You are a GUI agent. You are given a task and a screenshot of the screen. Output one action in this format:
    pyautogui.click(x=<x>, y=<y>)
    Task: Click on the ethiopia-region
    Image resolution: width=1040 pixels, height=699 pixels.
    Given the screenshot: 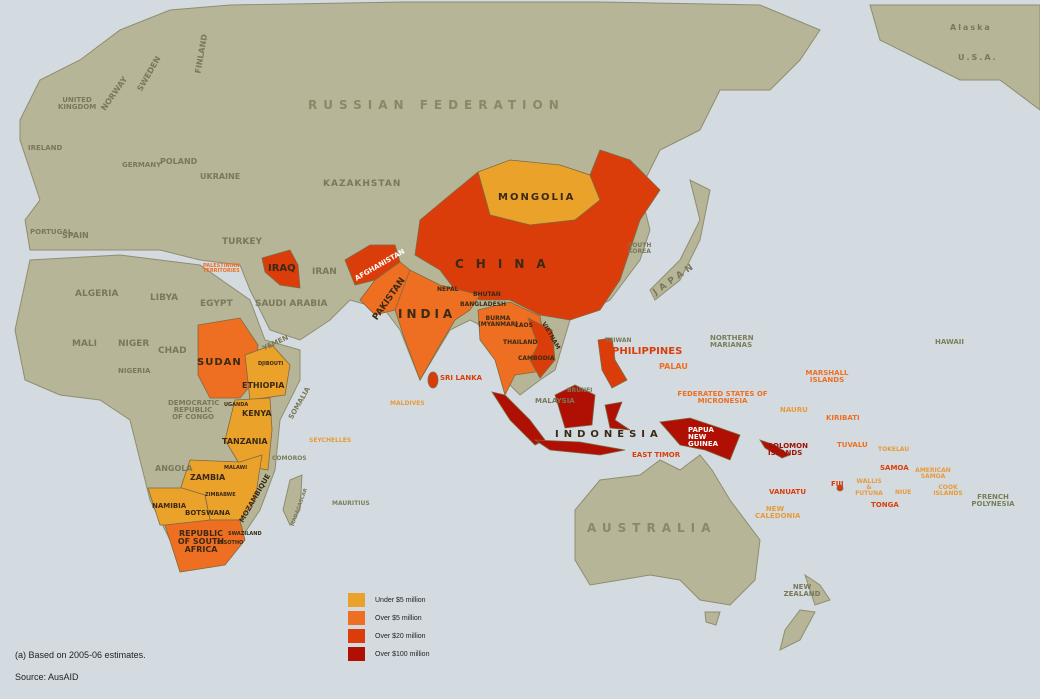 What is the action you would take?
    pyautogui.click(x=267, y=372)
    